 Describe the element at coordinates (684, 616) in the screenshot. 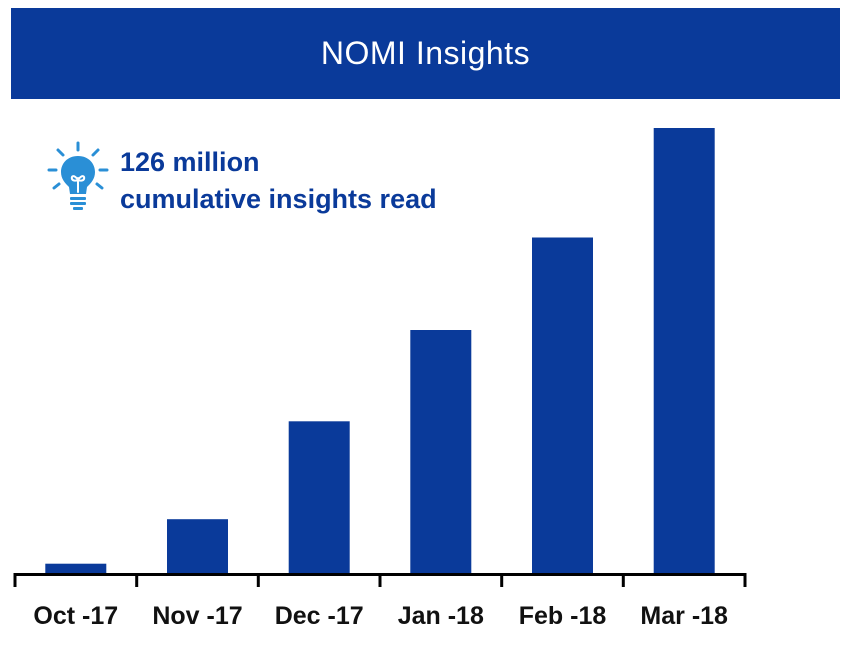

I see `x-tick-label: Mar -18` at that location.